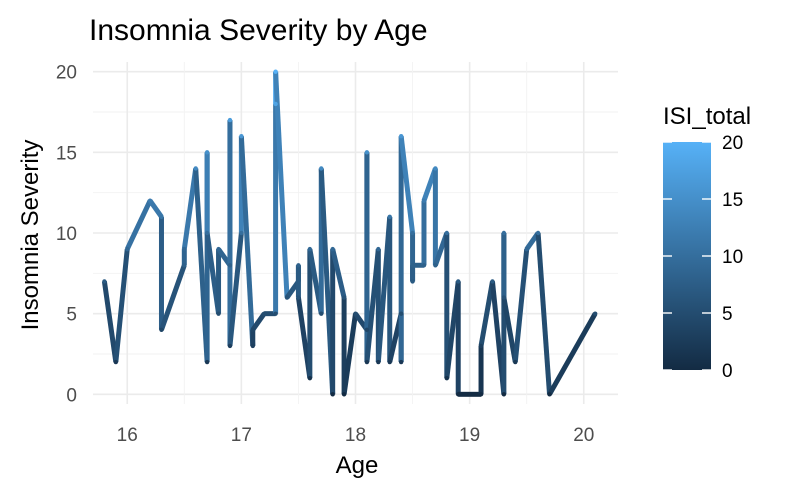 This screenshot has height=494, width=800. What do you see at coordinates (727, 371) in the screenshot?
I see `legend-tick-label: 0` at bounding box center [727, 371].